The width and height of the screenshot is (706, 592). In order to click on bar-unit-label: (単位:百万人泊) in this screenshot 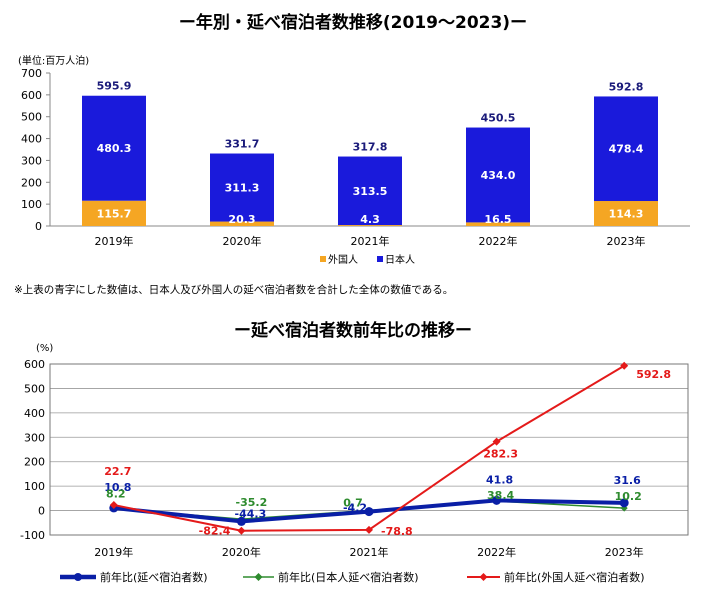, I will do `click(53, 60)`.